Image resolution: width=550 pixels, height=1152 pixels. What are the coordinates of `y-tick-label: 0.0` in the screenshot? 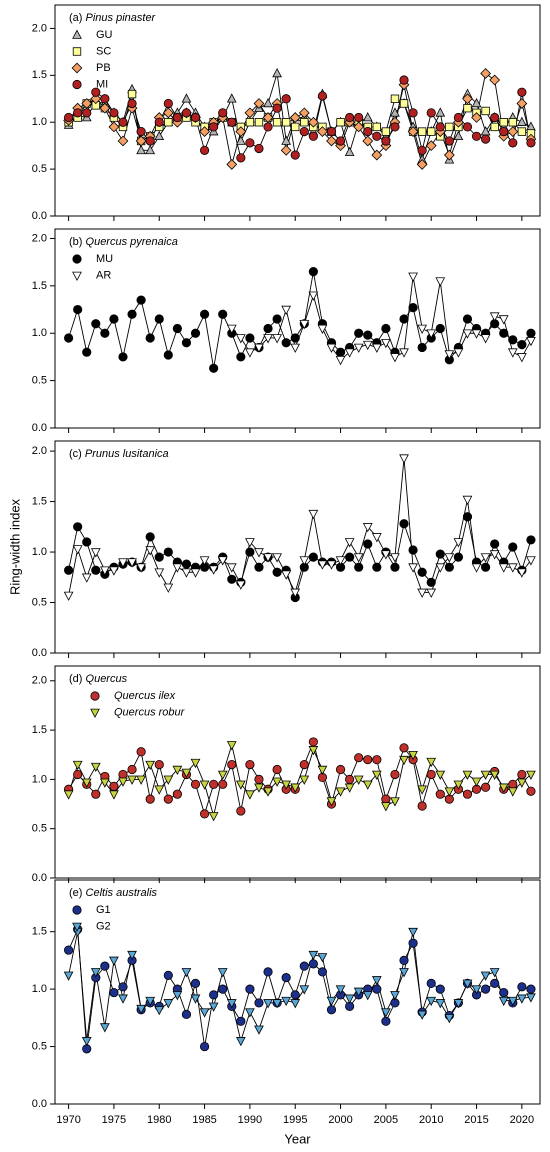 It's located at (39, 653).